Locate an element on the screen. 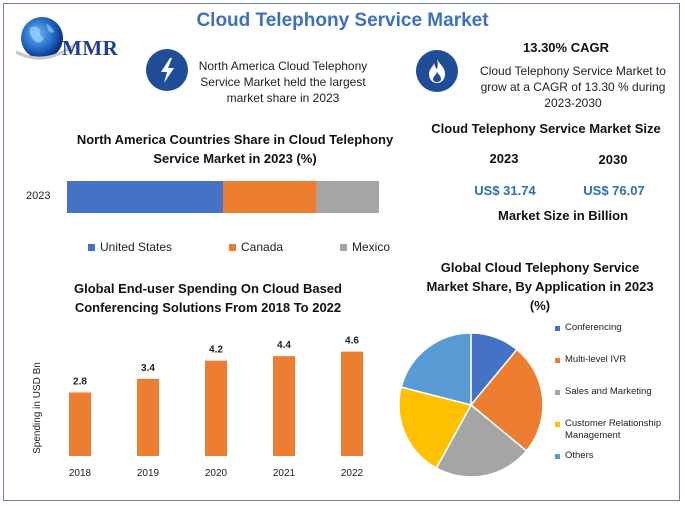  market-size-caption: Market Size in Billion is located at coordinates (563, 215).